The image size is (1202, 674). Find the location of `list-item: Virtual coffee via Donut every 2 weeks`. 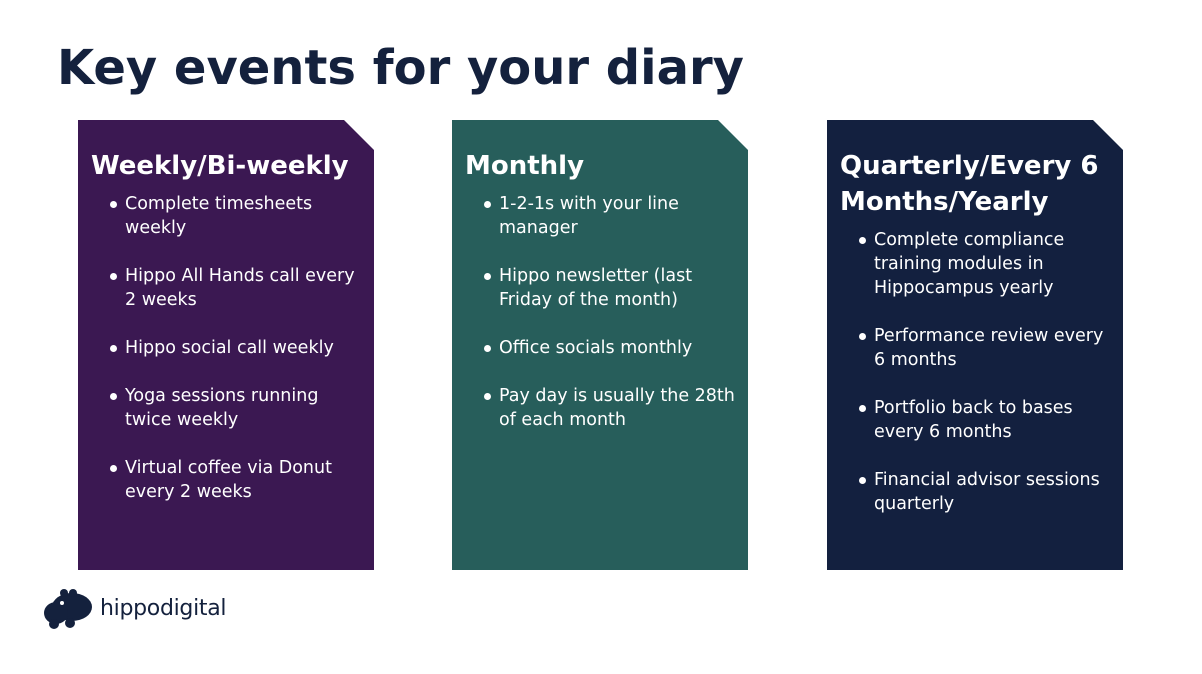

list-item: Virtual coffee via Donut every 2 weeks is located at coordinates (236, 480).